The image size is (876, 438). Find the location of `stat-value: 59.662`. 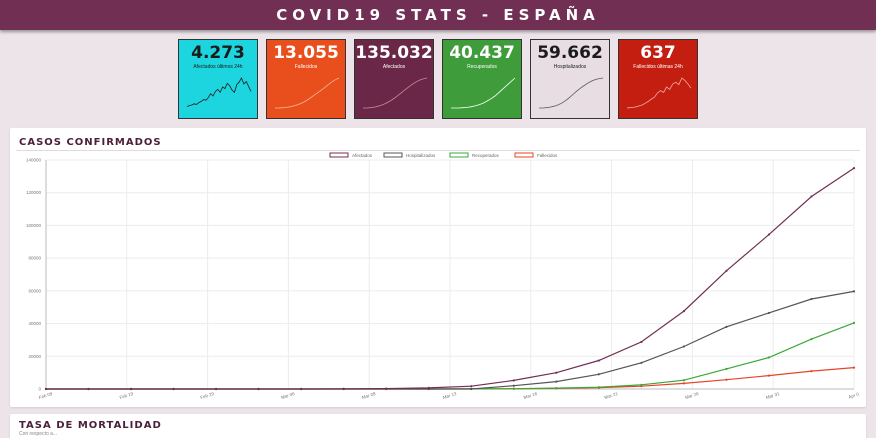

stat-value: 59.662 is located at coordinates (570, 53).